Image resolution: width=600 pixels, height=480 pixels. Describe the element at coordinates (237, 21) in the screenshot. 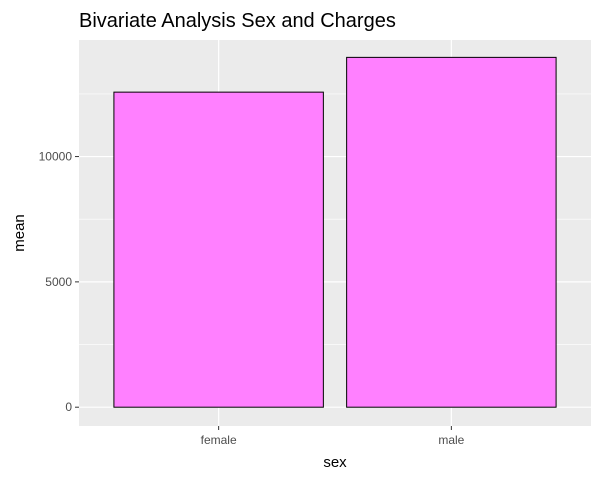

I see `chart-title: Bivariate Analysis Sex and Charges` at that location.